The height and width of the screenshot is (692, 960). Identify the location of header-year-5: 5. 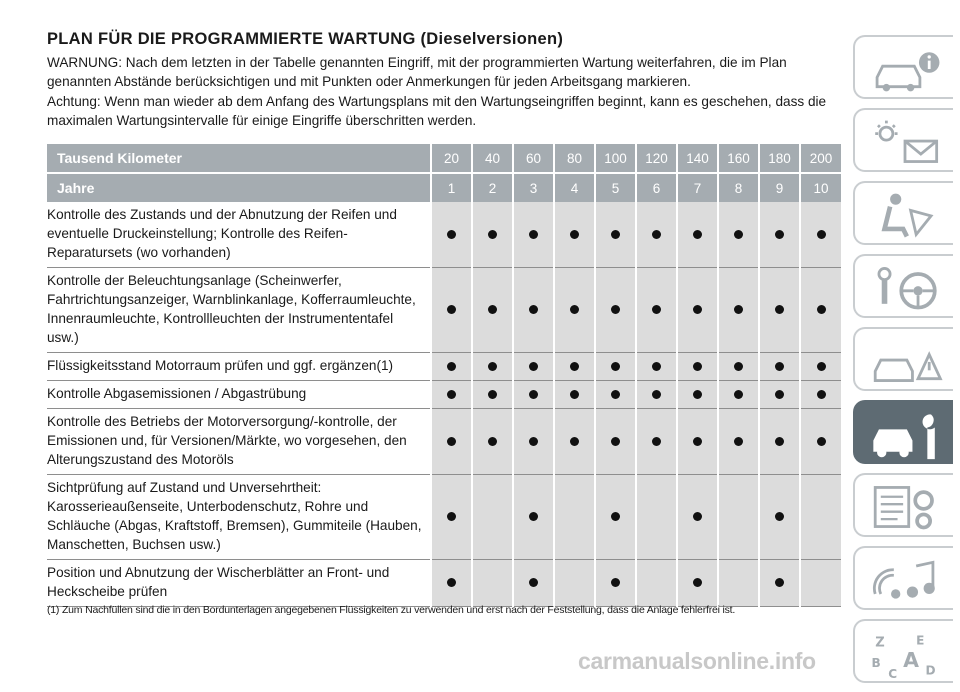
(615, 187).